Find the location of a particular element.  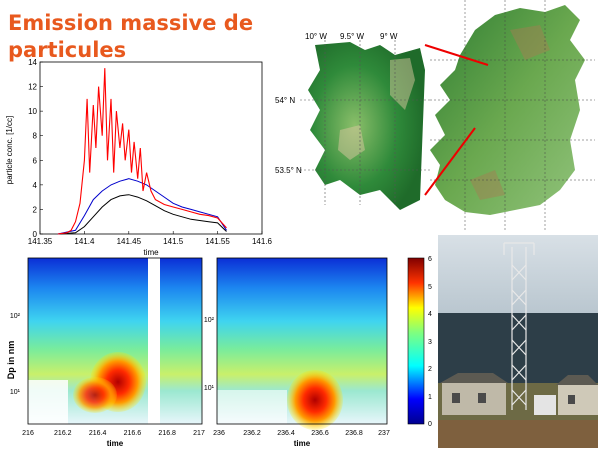

chart-series is located at coordinates (142, 151).